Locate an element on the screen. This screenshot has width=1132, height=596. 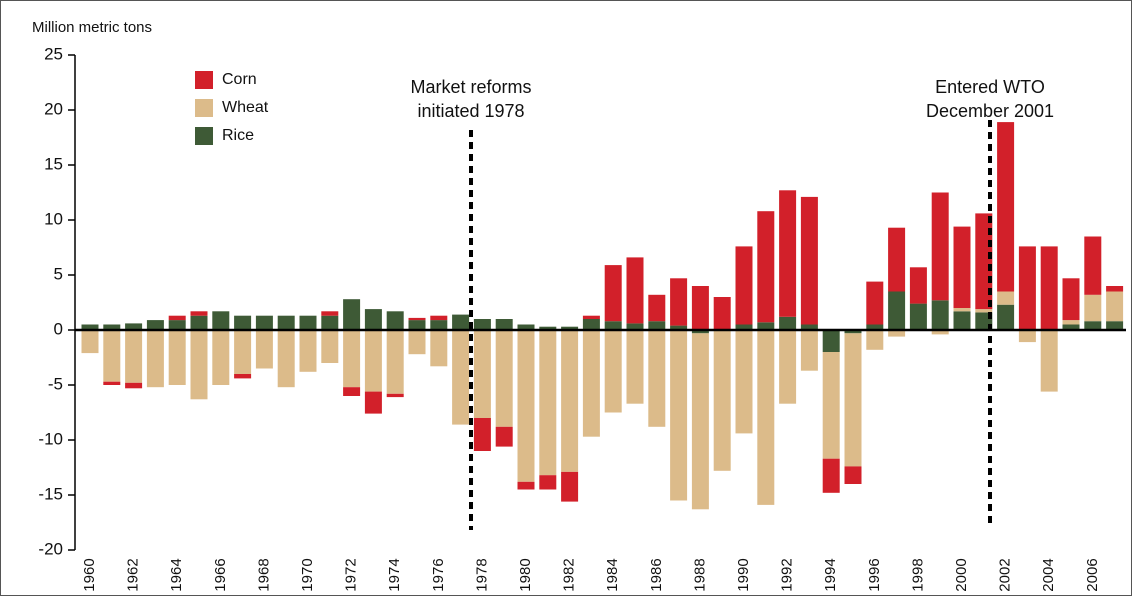
y-tick-label: -15 is located at coordinates (50, 493).